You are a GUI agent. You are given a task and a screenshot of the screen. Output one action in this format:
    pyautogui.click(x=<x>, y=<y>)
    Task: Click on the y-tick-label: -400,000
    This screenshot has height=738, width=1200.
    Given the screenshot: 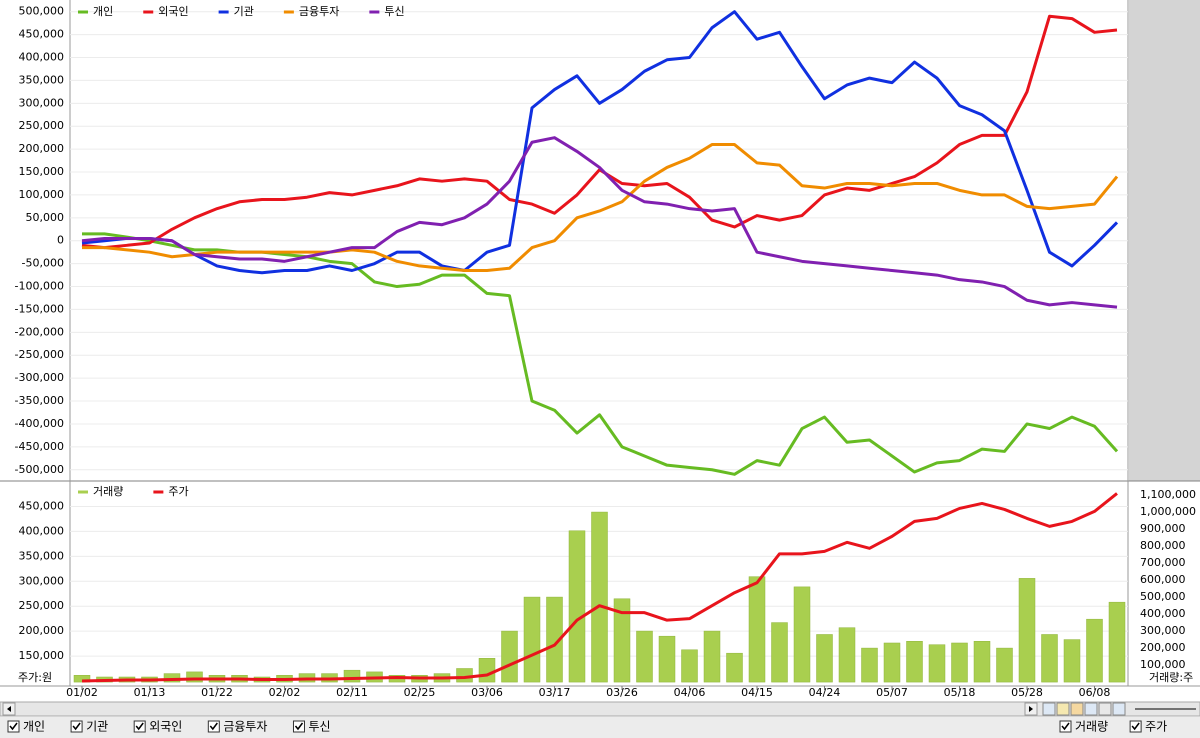 What is the action you would take?
    pyautogui.click(x=39, y=423)
    